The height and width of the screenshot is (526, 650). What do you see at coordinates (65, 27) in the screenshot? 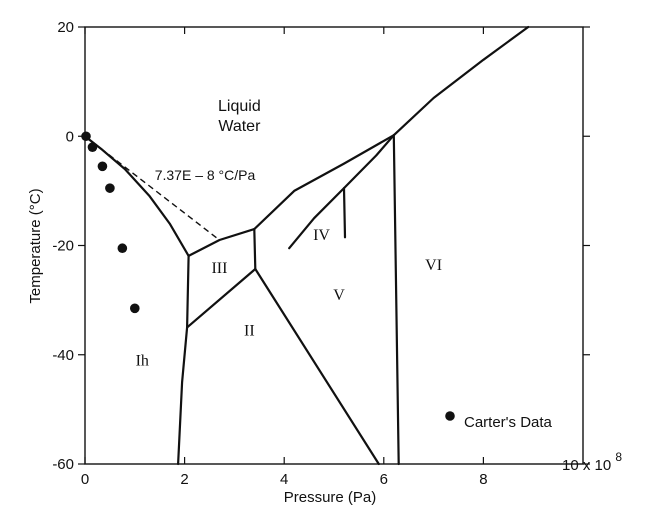
I see `y-tick-label: 20` at bounding box center [65, 27].